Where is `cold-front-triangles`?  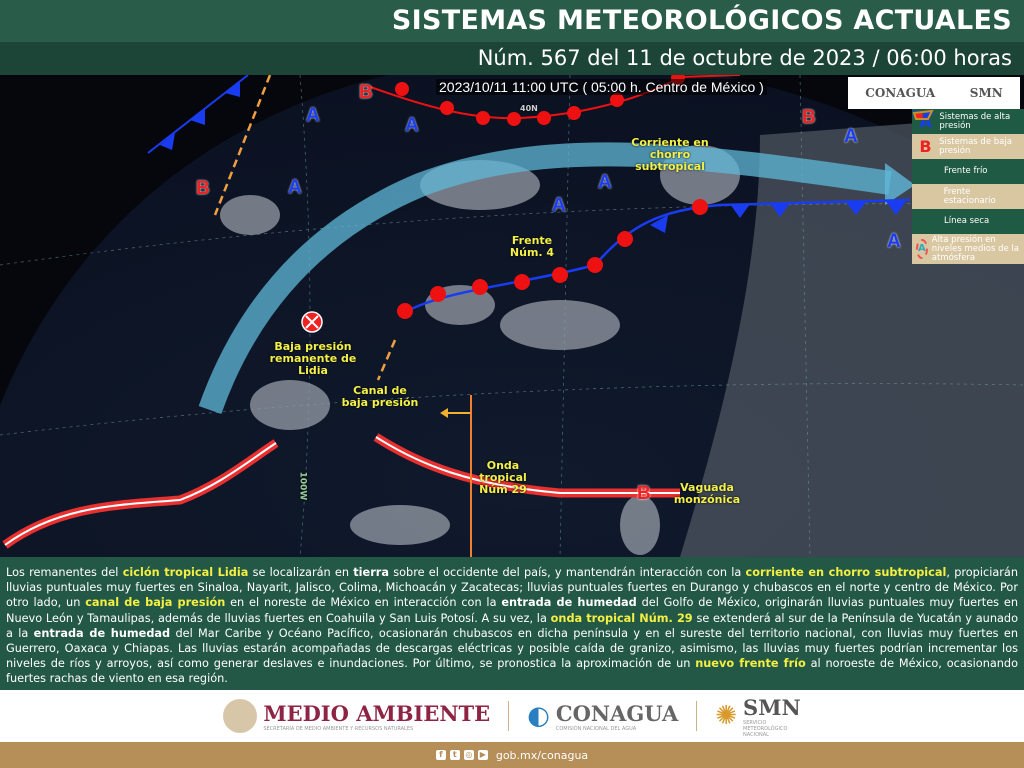 cold-front-triangles is located at coordinates (778, 216).